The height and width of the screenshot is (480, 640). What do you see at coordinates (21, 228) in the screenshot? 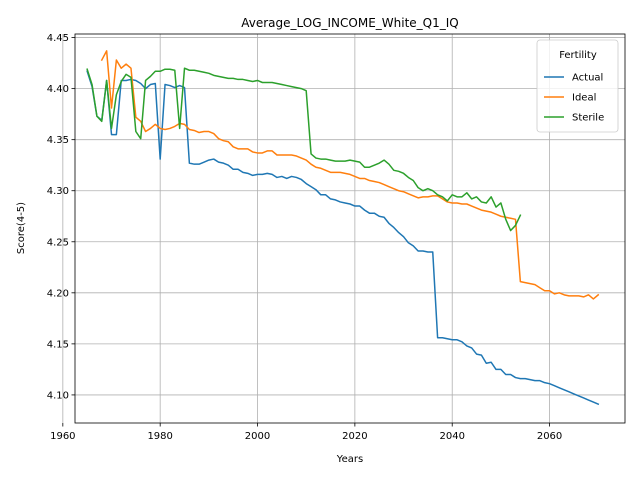
I see `y-axis-label: Score(4-5)` at bounding box center [21, 228].